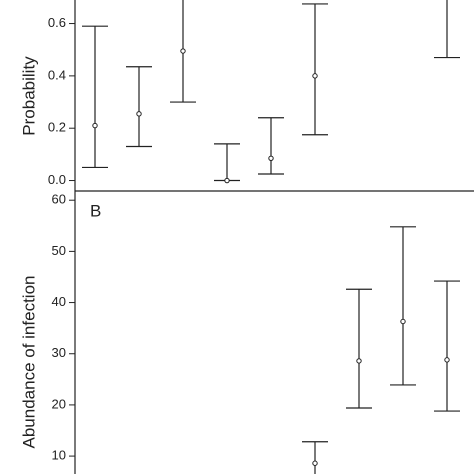 This screenshot has height=474, width=474. What do you see at coordinates (59, 250) in the screenshot?
I see `y-tick-label: 50` at bounding box center [59, 250].